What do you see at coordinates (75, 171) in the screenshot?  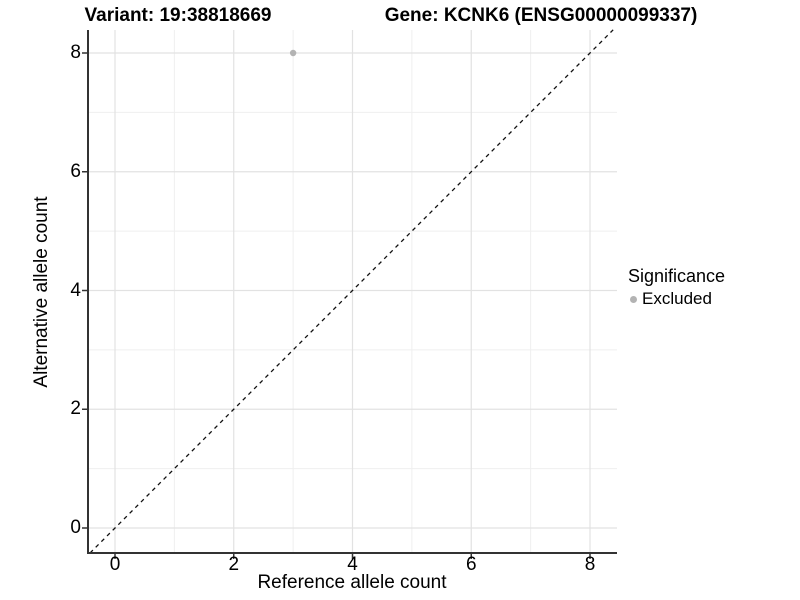 I see `y-tick-label: 6` at bounding box center [75, 171].